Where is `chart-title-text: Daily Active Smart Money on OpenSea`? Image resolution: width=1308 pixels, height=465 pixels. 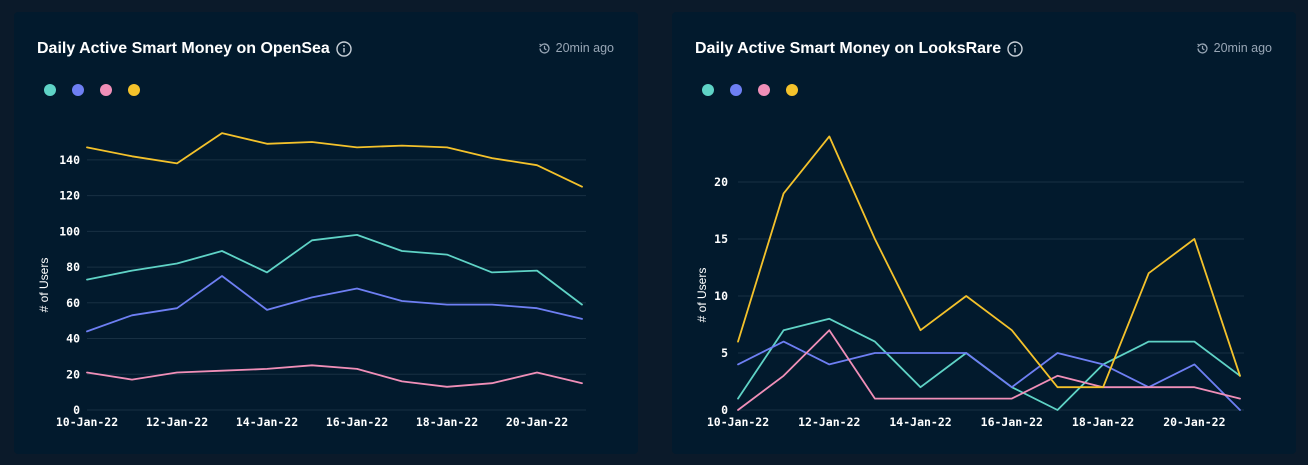
chart-title-text: Daily Active Smart Money on OpenSea is located at coordinates (183, 48).